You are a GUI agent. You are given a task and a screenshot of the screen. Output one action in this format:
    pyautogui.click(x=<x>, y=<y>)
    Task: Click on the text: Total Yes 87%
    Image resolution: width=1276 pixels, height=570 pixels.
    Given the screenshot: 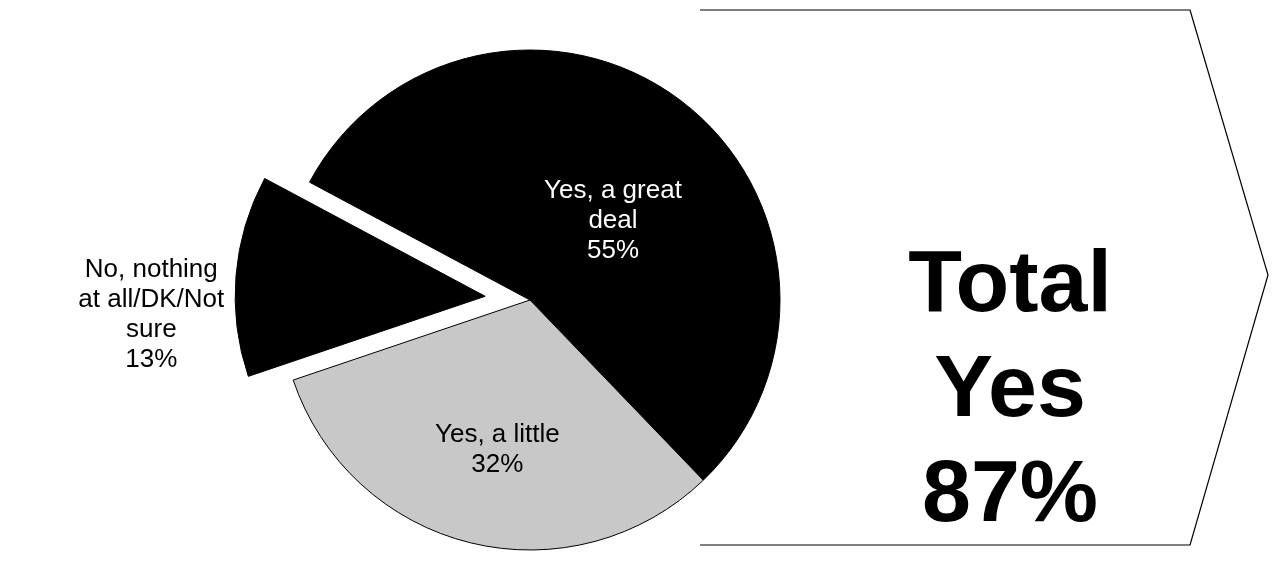 What is the action you would take?
    pyautogui.click(x=1010, y=385)
    